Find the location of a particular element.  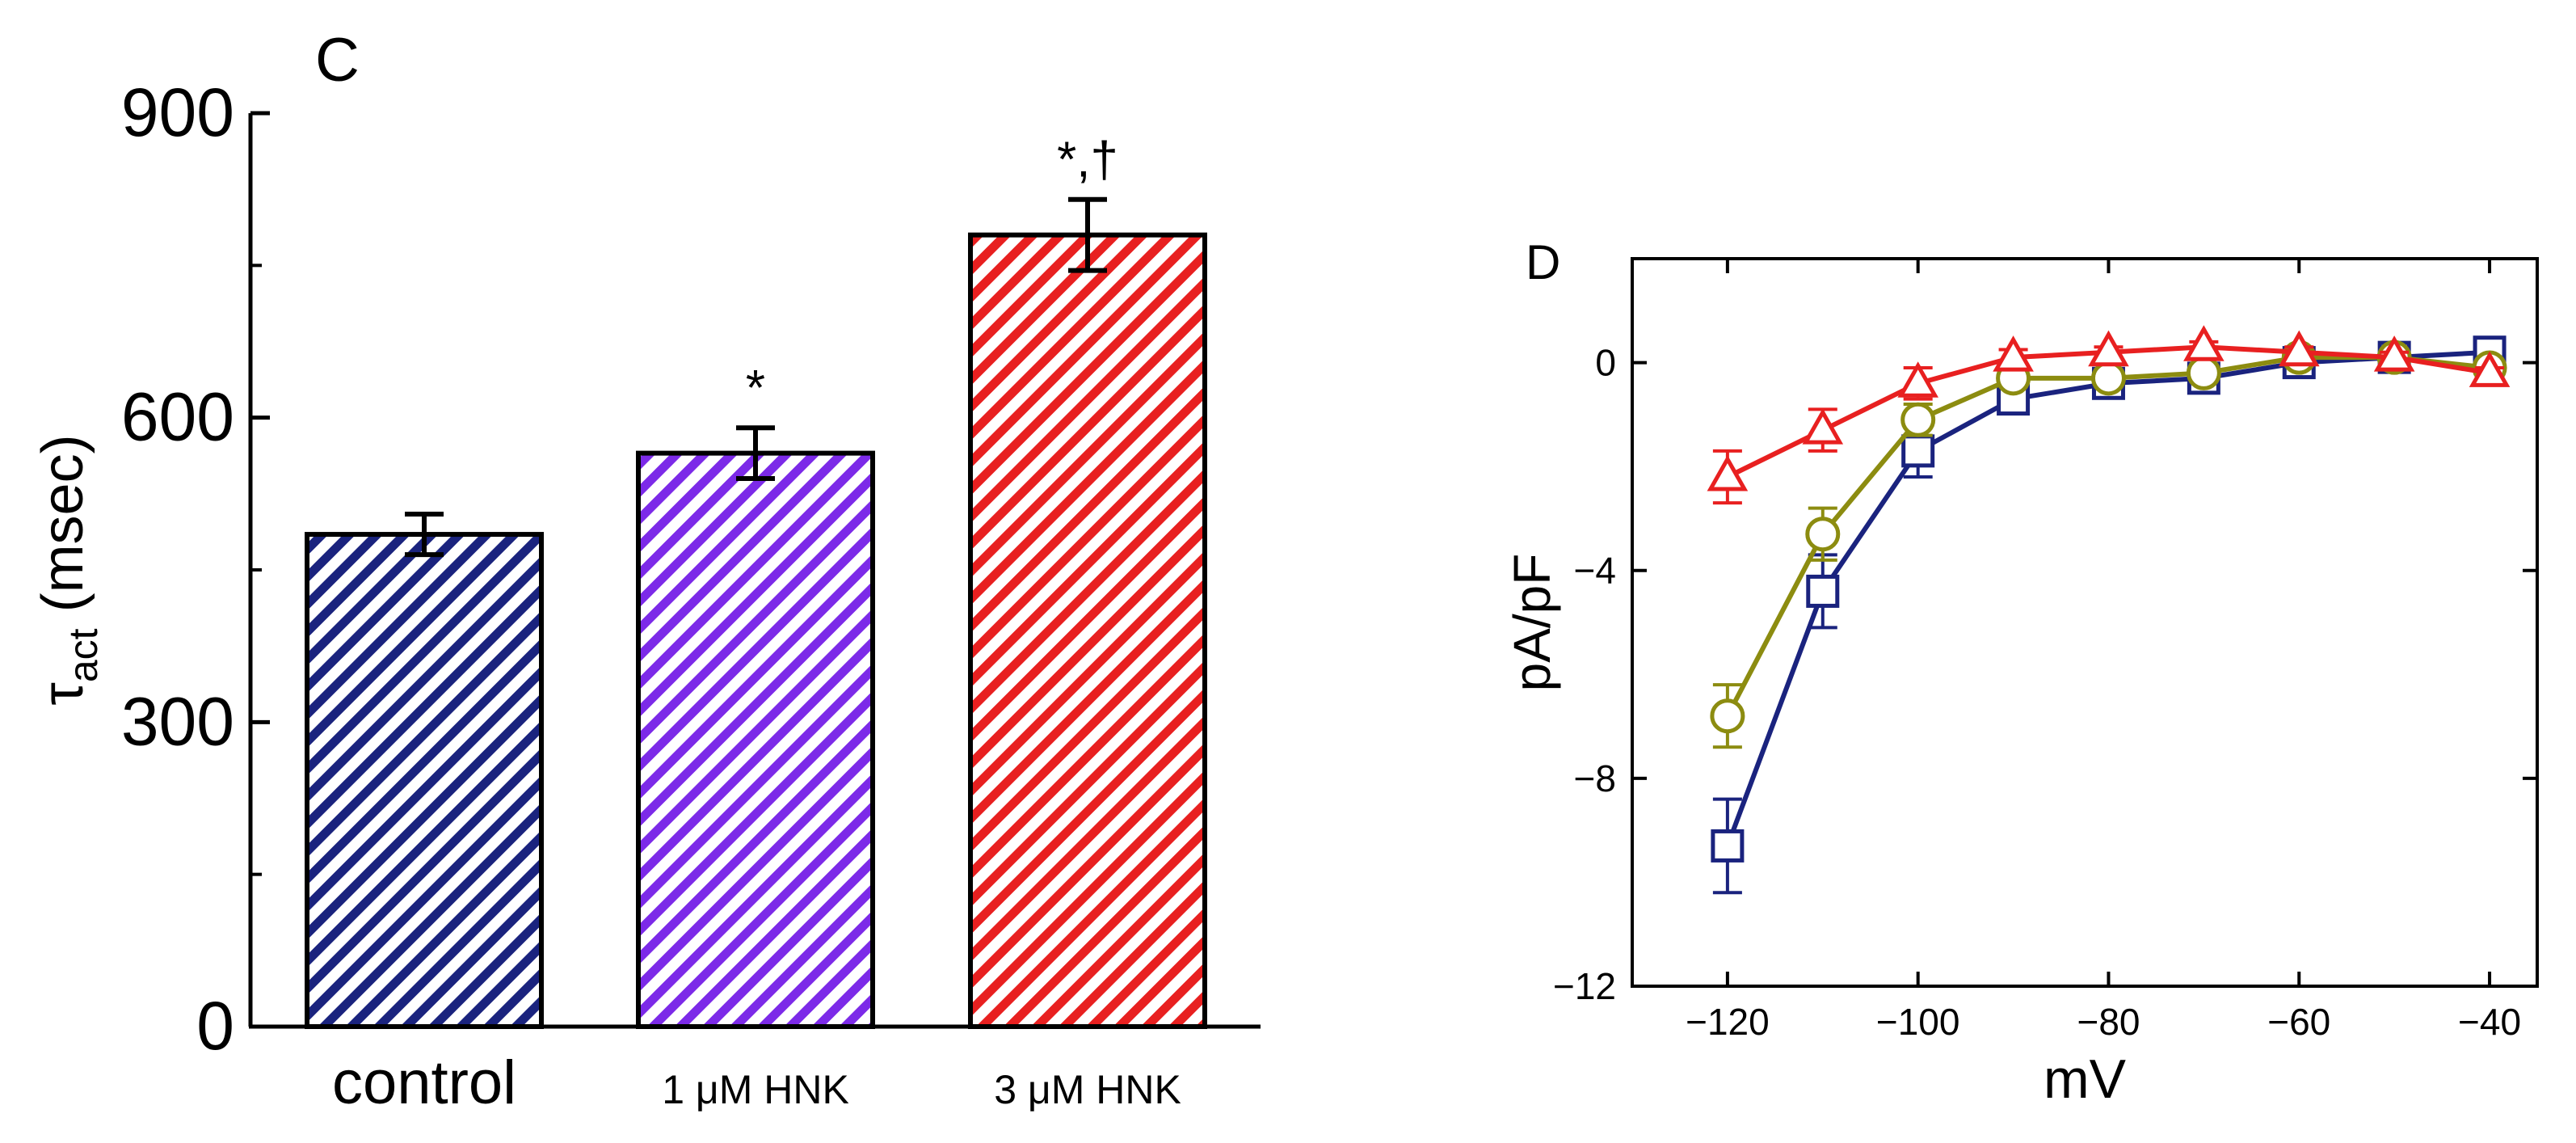

x-tick-label: 3 μM HNK is located at coordinates (1087, 1089).